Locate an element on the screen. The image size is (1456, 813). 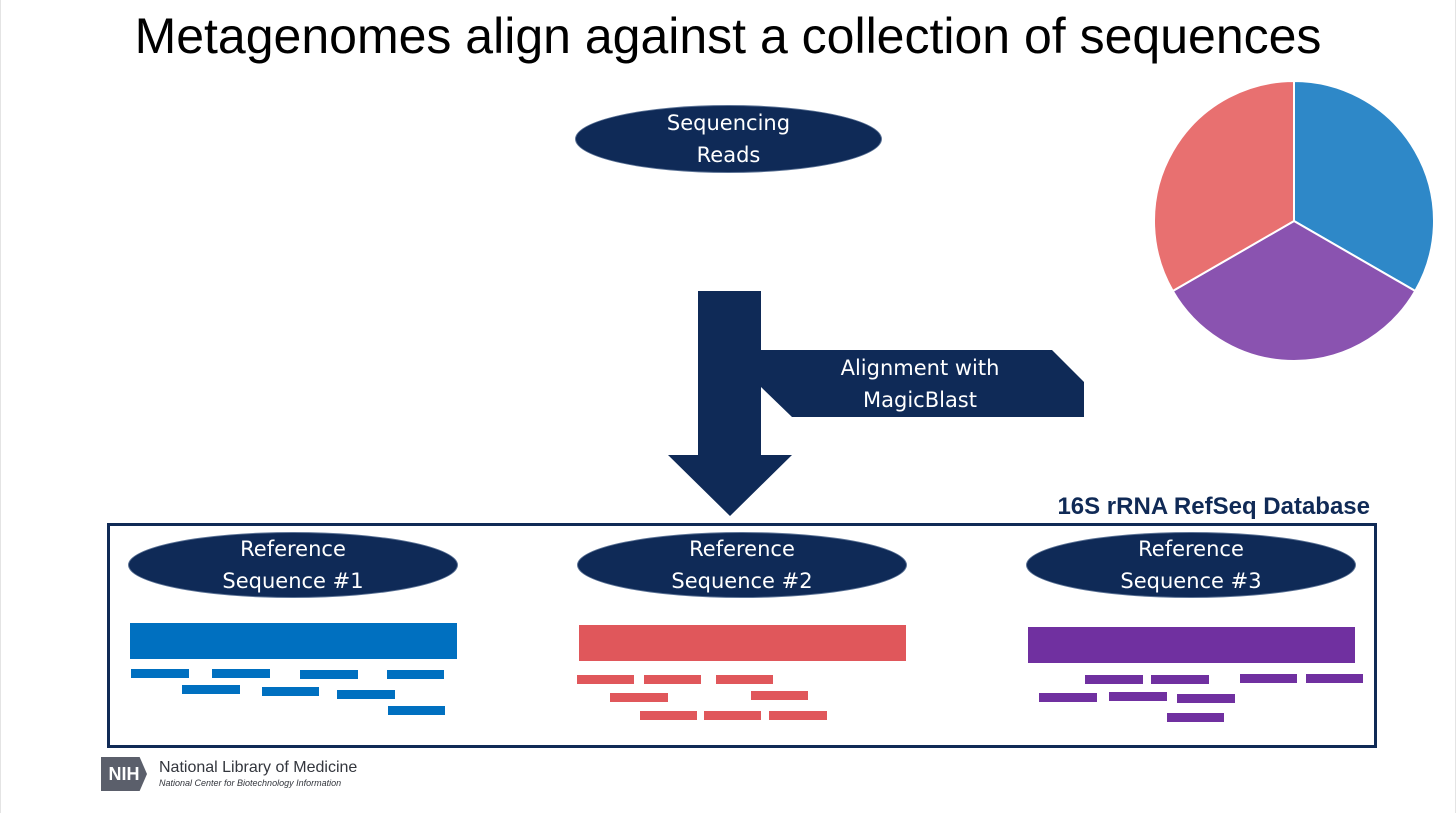
reference-1-line2: Sequence #1 is located at coordinates (293, 581).